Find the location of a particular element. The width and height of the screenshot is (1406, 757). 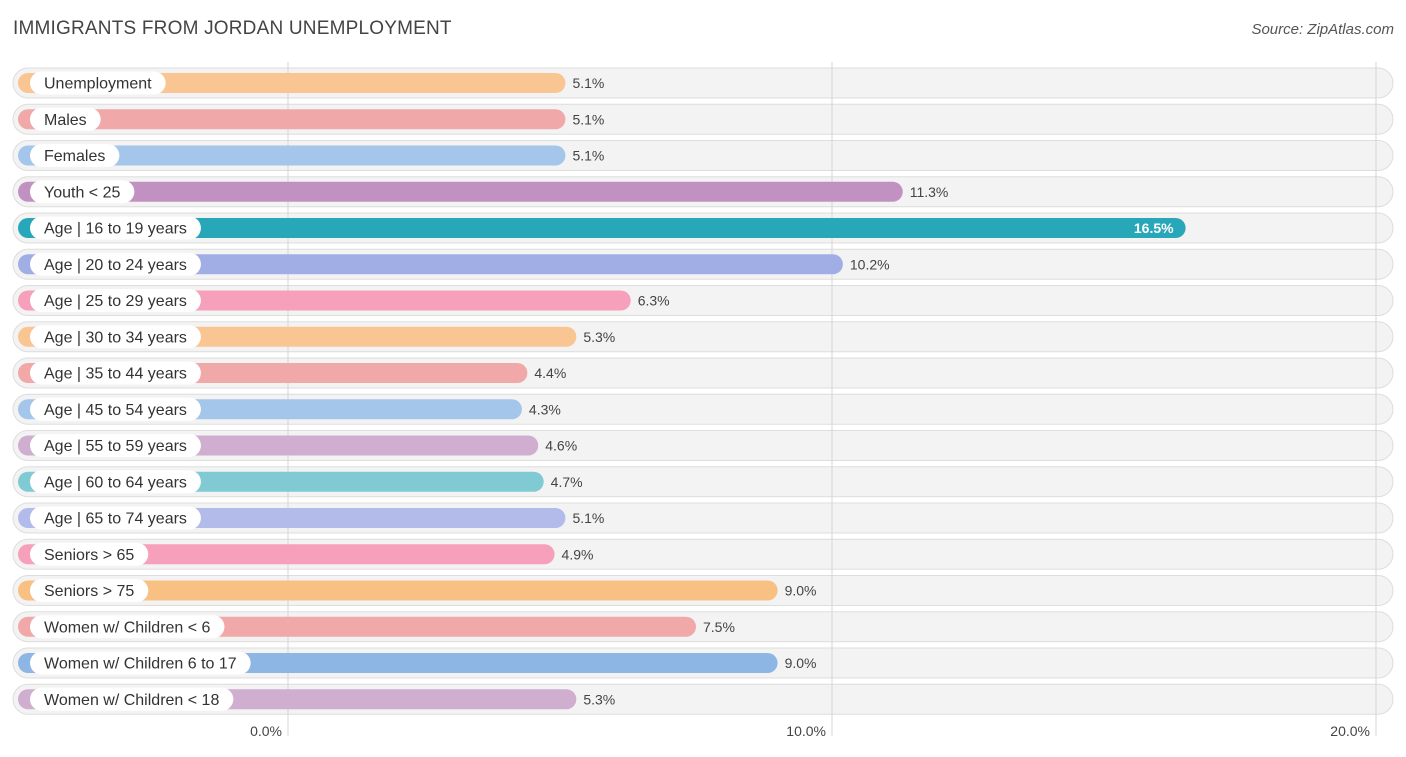

bar-group: Age | 30 to 34 years 5.3% is located at coordinates (316, 337).